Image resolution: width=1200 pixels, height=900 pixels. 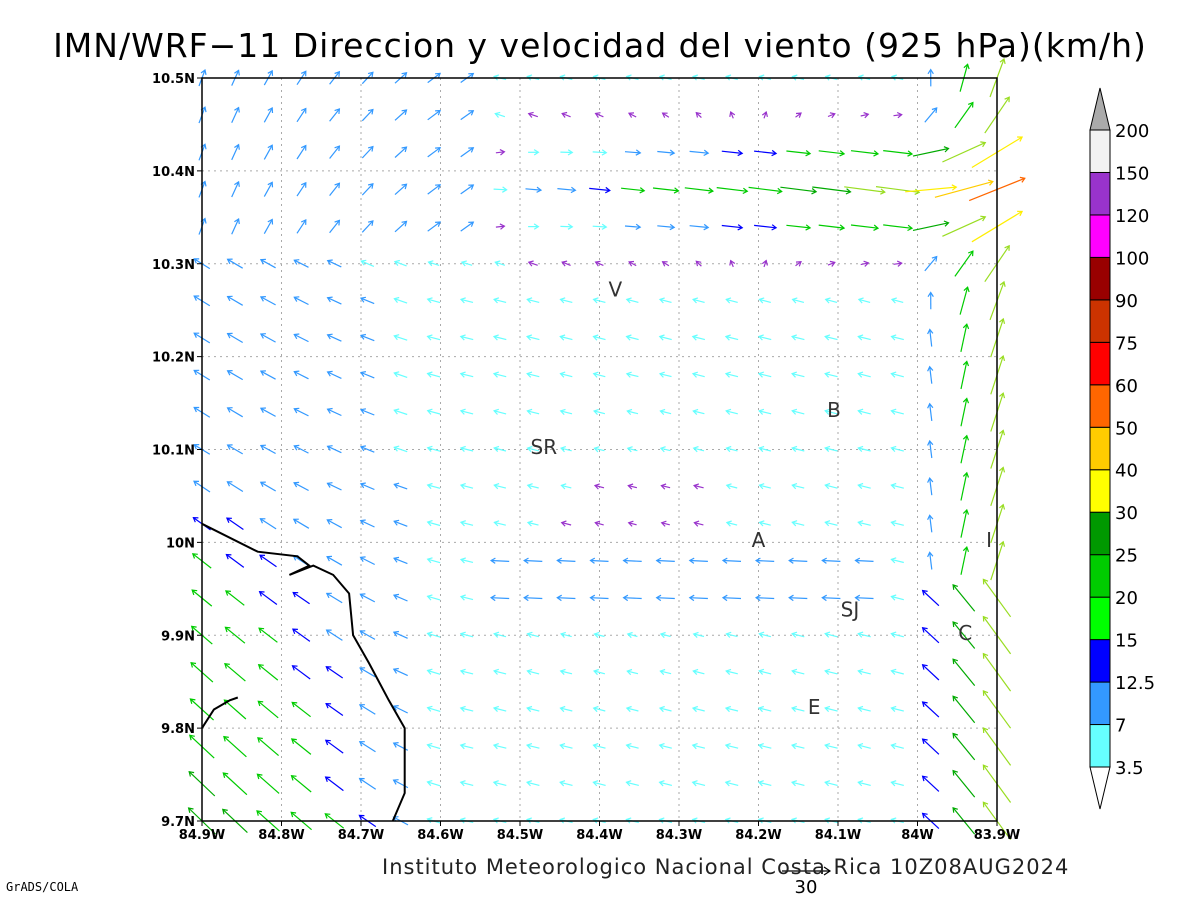 What do you see at coordinates (178, 636) in the screenshot?
I see `y-tick-label: 9.9N` at bounding box center [178, 636].